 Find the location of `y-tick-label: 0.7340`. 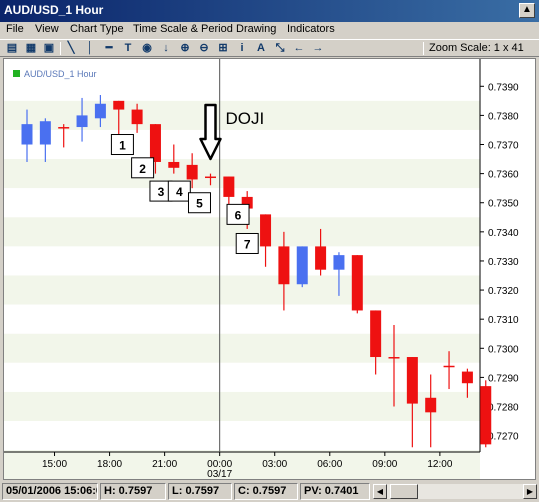

y-tick-label: 0.7340 is located at coordinates (503, 233).